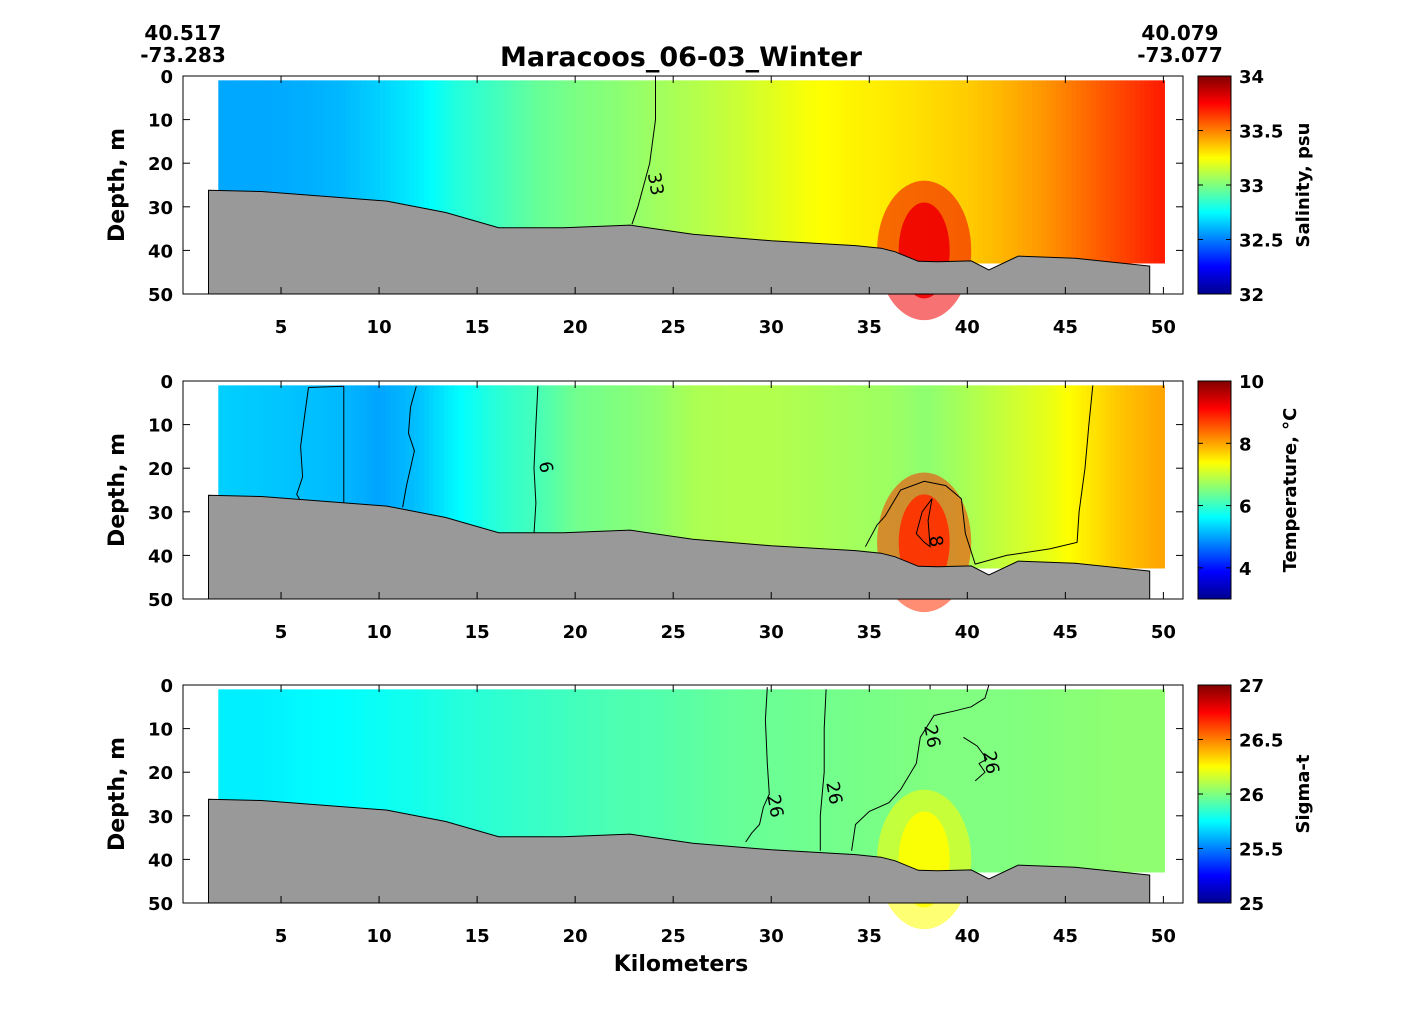 The width and height of the screenshot is (1406, 1016). I want to click on x-axis-label: Kilometers, so click(681, 964).